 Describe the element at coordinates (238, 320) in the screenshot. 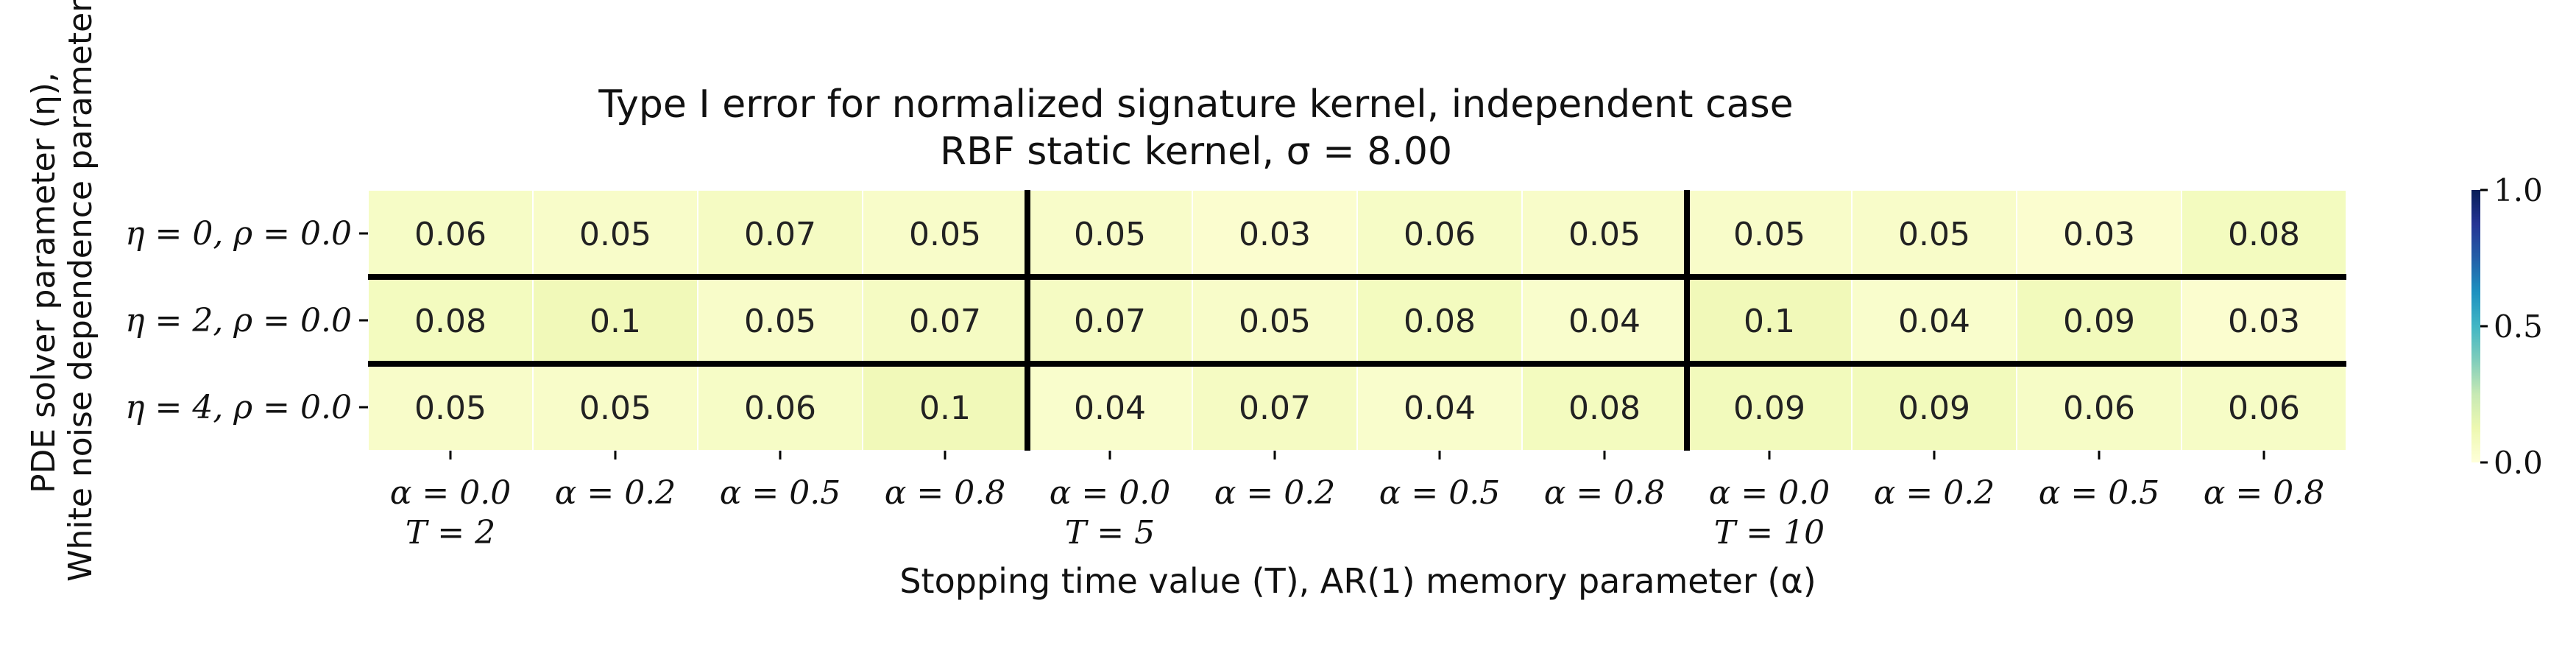

I see `row-label: η = 2, ρ = 0.0` at that location.